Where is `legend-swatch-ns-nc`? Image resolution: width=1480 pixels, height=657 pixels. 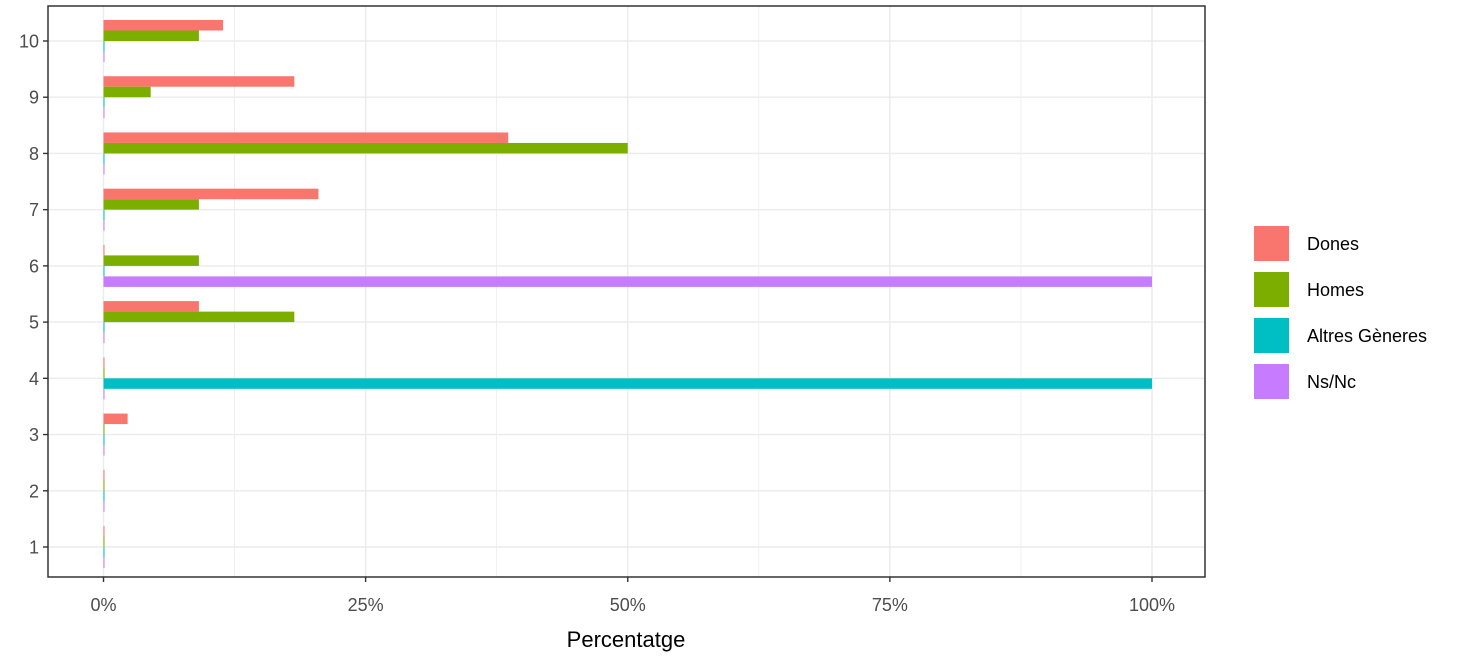 legend-swatch-ns-nc is located at coordinates (1271, 381).